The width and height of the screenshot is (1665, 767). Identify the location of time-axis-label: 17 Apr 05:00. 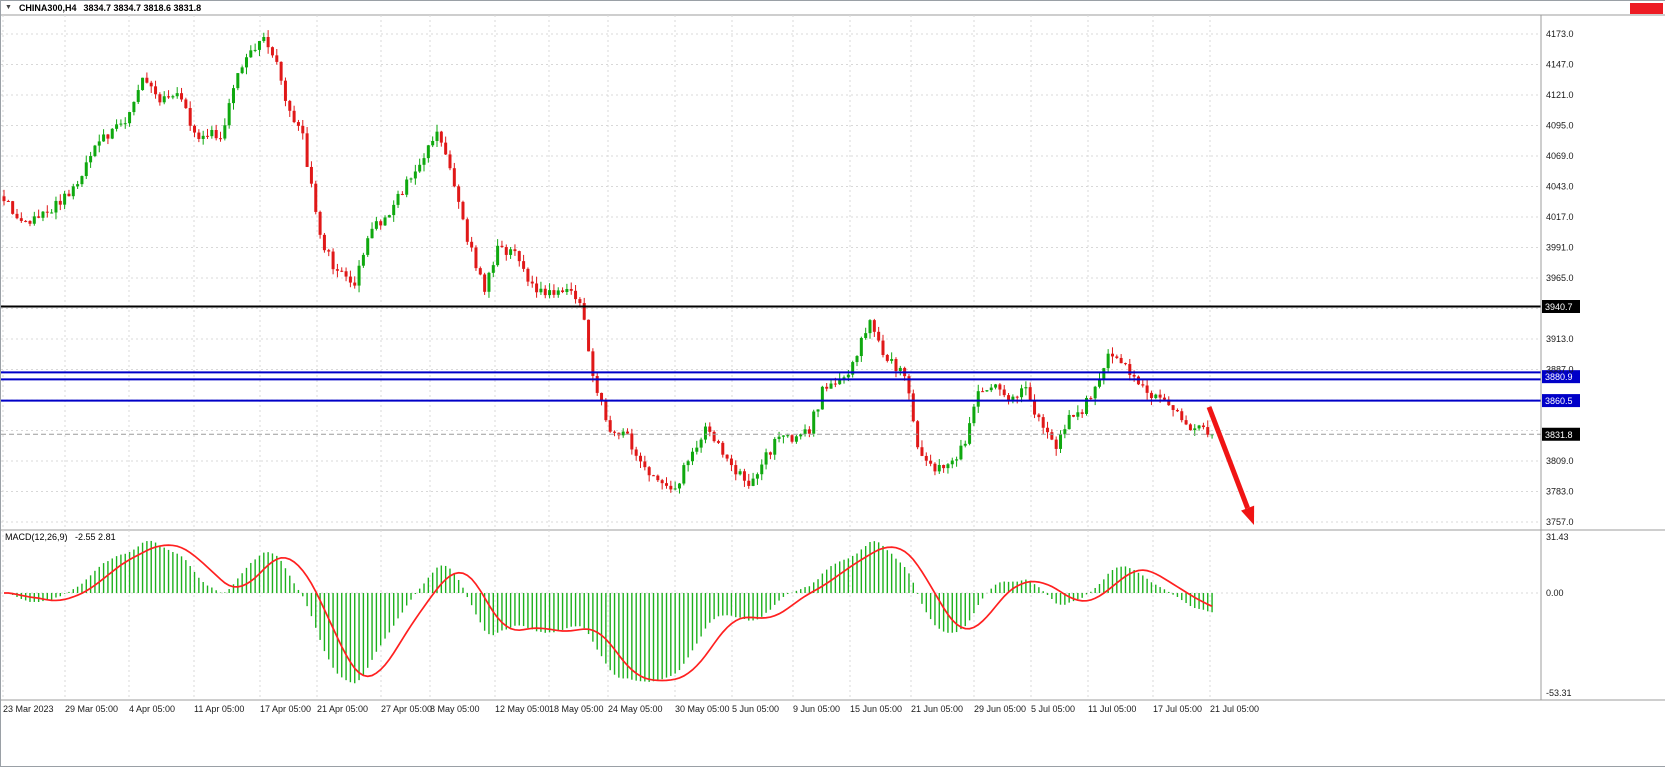
(285, 709).